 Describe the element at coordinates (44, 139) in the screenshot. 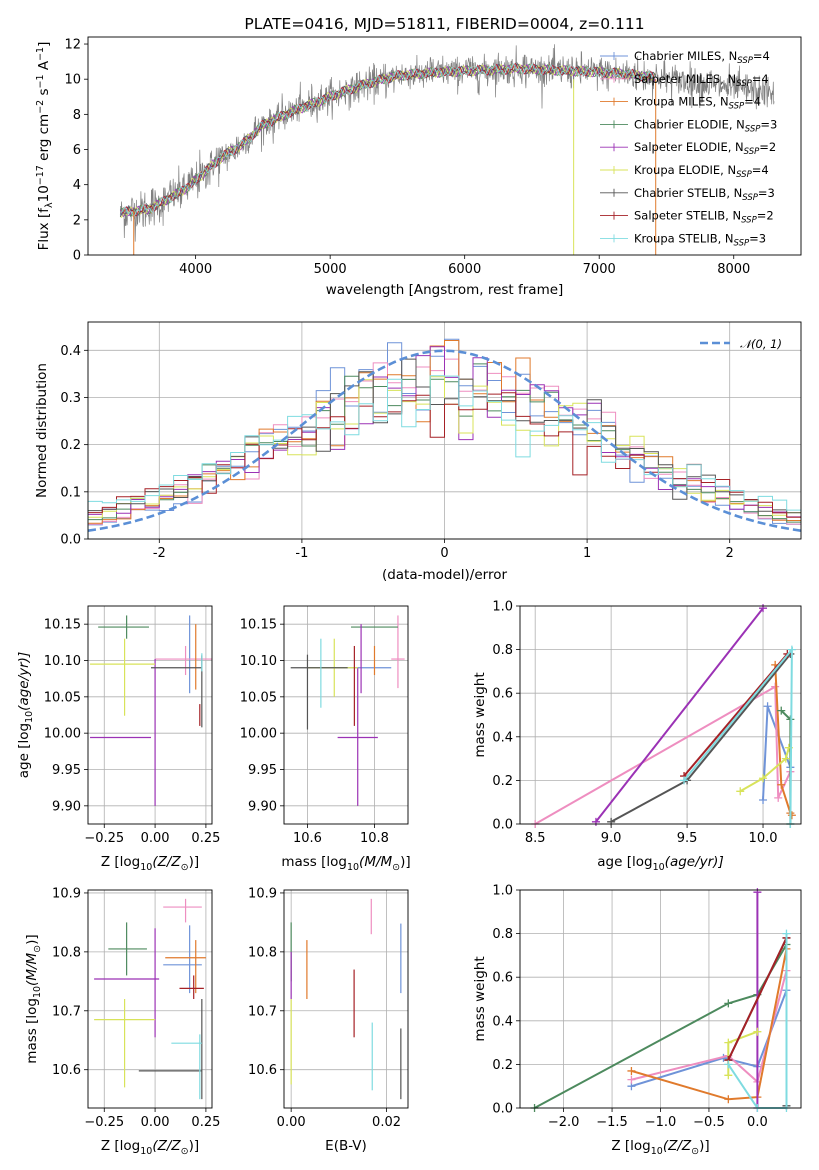

I see `y-axis-label-part: erg cm` at that location.